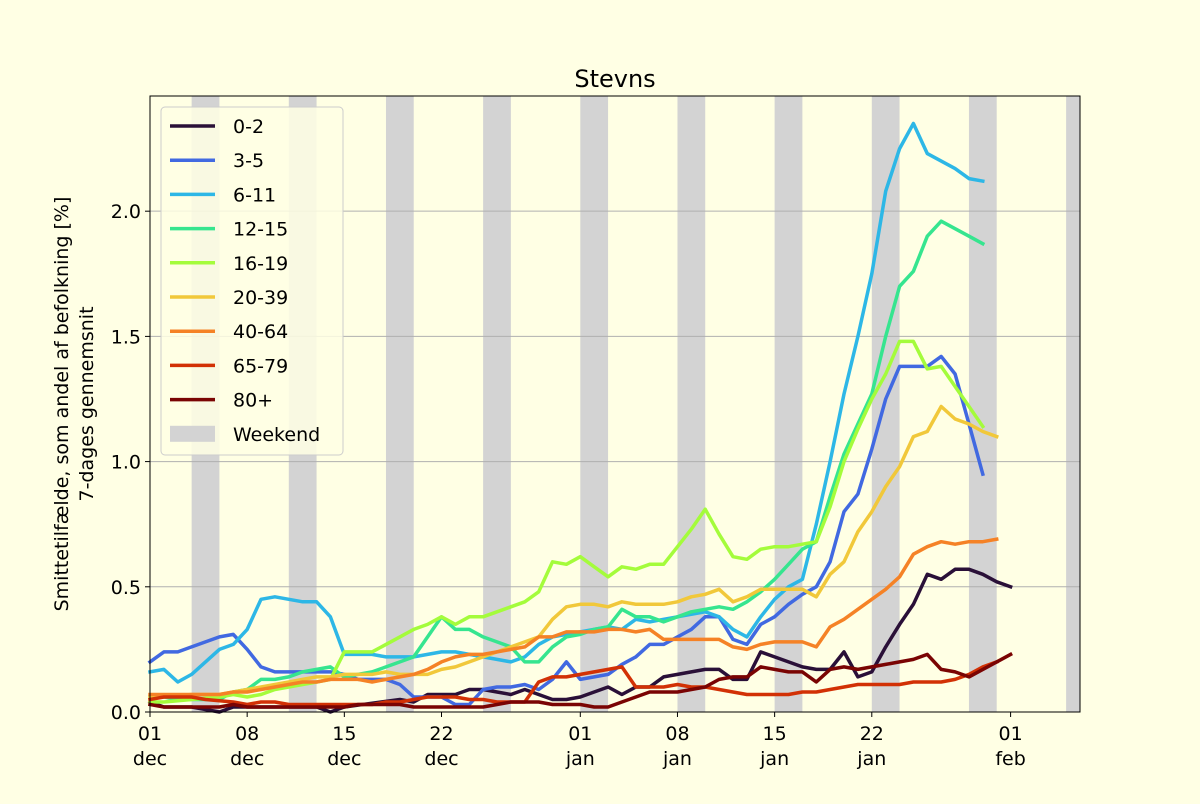 The height and width of the screenshot is (804, 1200). Describe the element at coordinates (260, 332) in the screenshot. I see `legend-label-40-64: 40-64` at that location.